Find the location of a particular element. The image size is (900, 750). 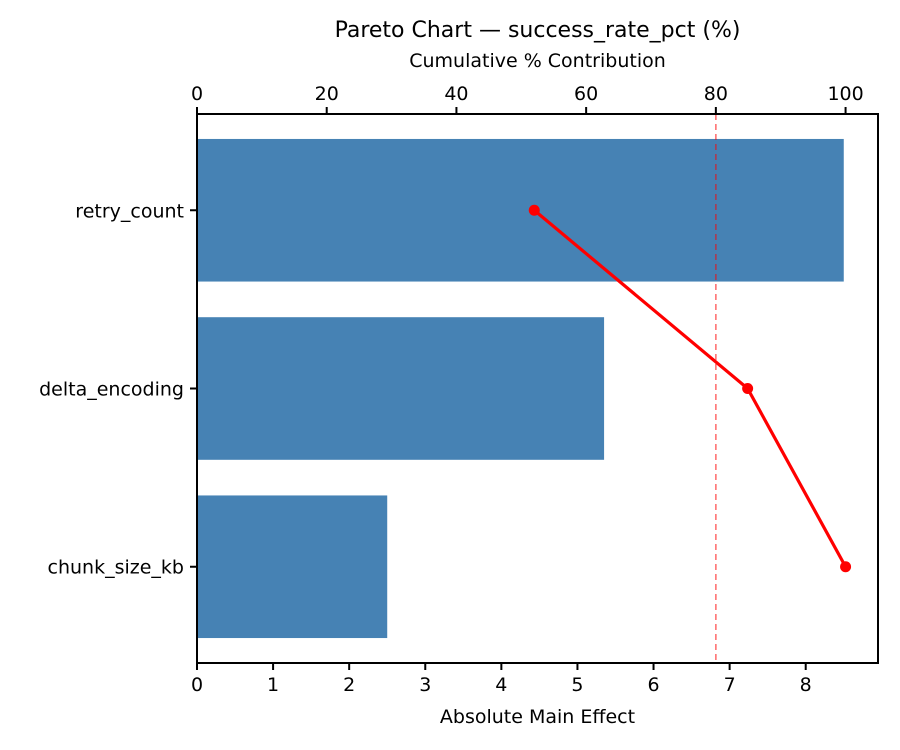

top-tick-label: 60 is located at coordinates (586, 94).